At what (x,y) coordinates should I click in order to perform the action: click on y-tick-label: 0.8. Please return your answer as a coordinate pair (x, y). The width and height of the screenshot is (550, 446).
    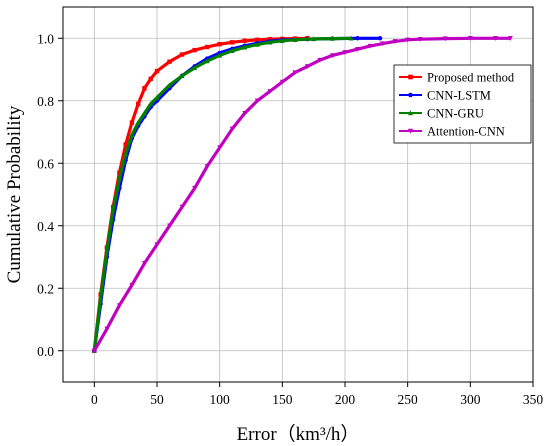
    Looking at the image, I should click on (45, 101).